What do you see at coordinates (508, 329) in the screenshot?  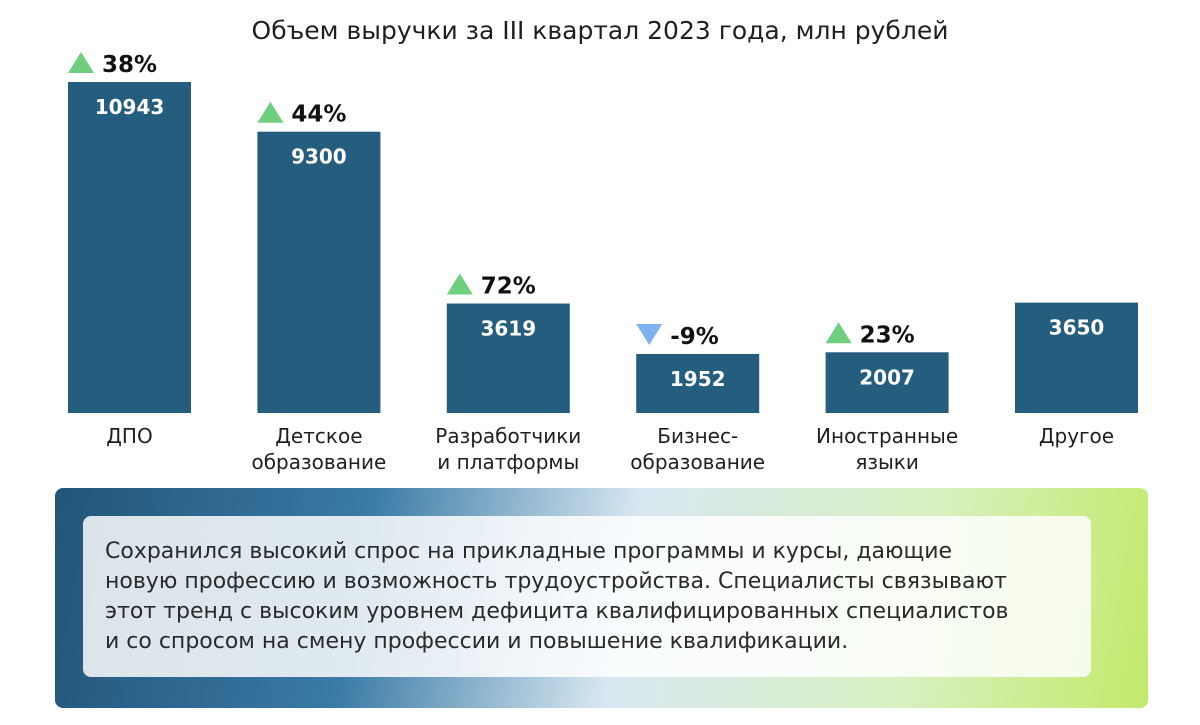 I see `bar-value-label: 3619` at bounding box center [508, 329].